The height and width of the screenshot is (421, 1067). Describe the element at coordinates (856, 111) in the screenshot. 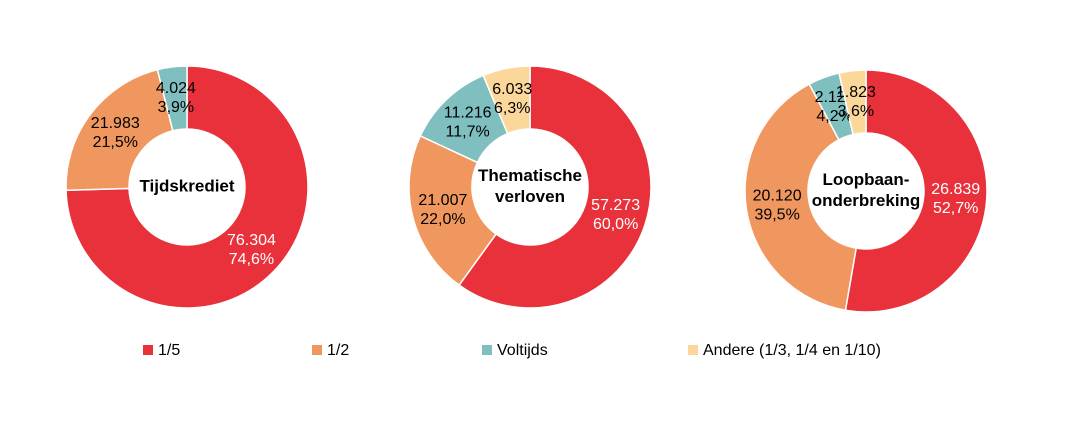

I see `percent-label: 3,6%` at that location.